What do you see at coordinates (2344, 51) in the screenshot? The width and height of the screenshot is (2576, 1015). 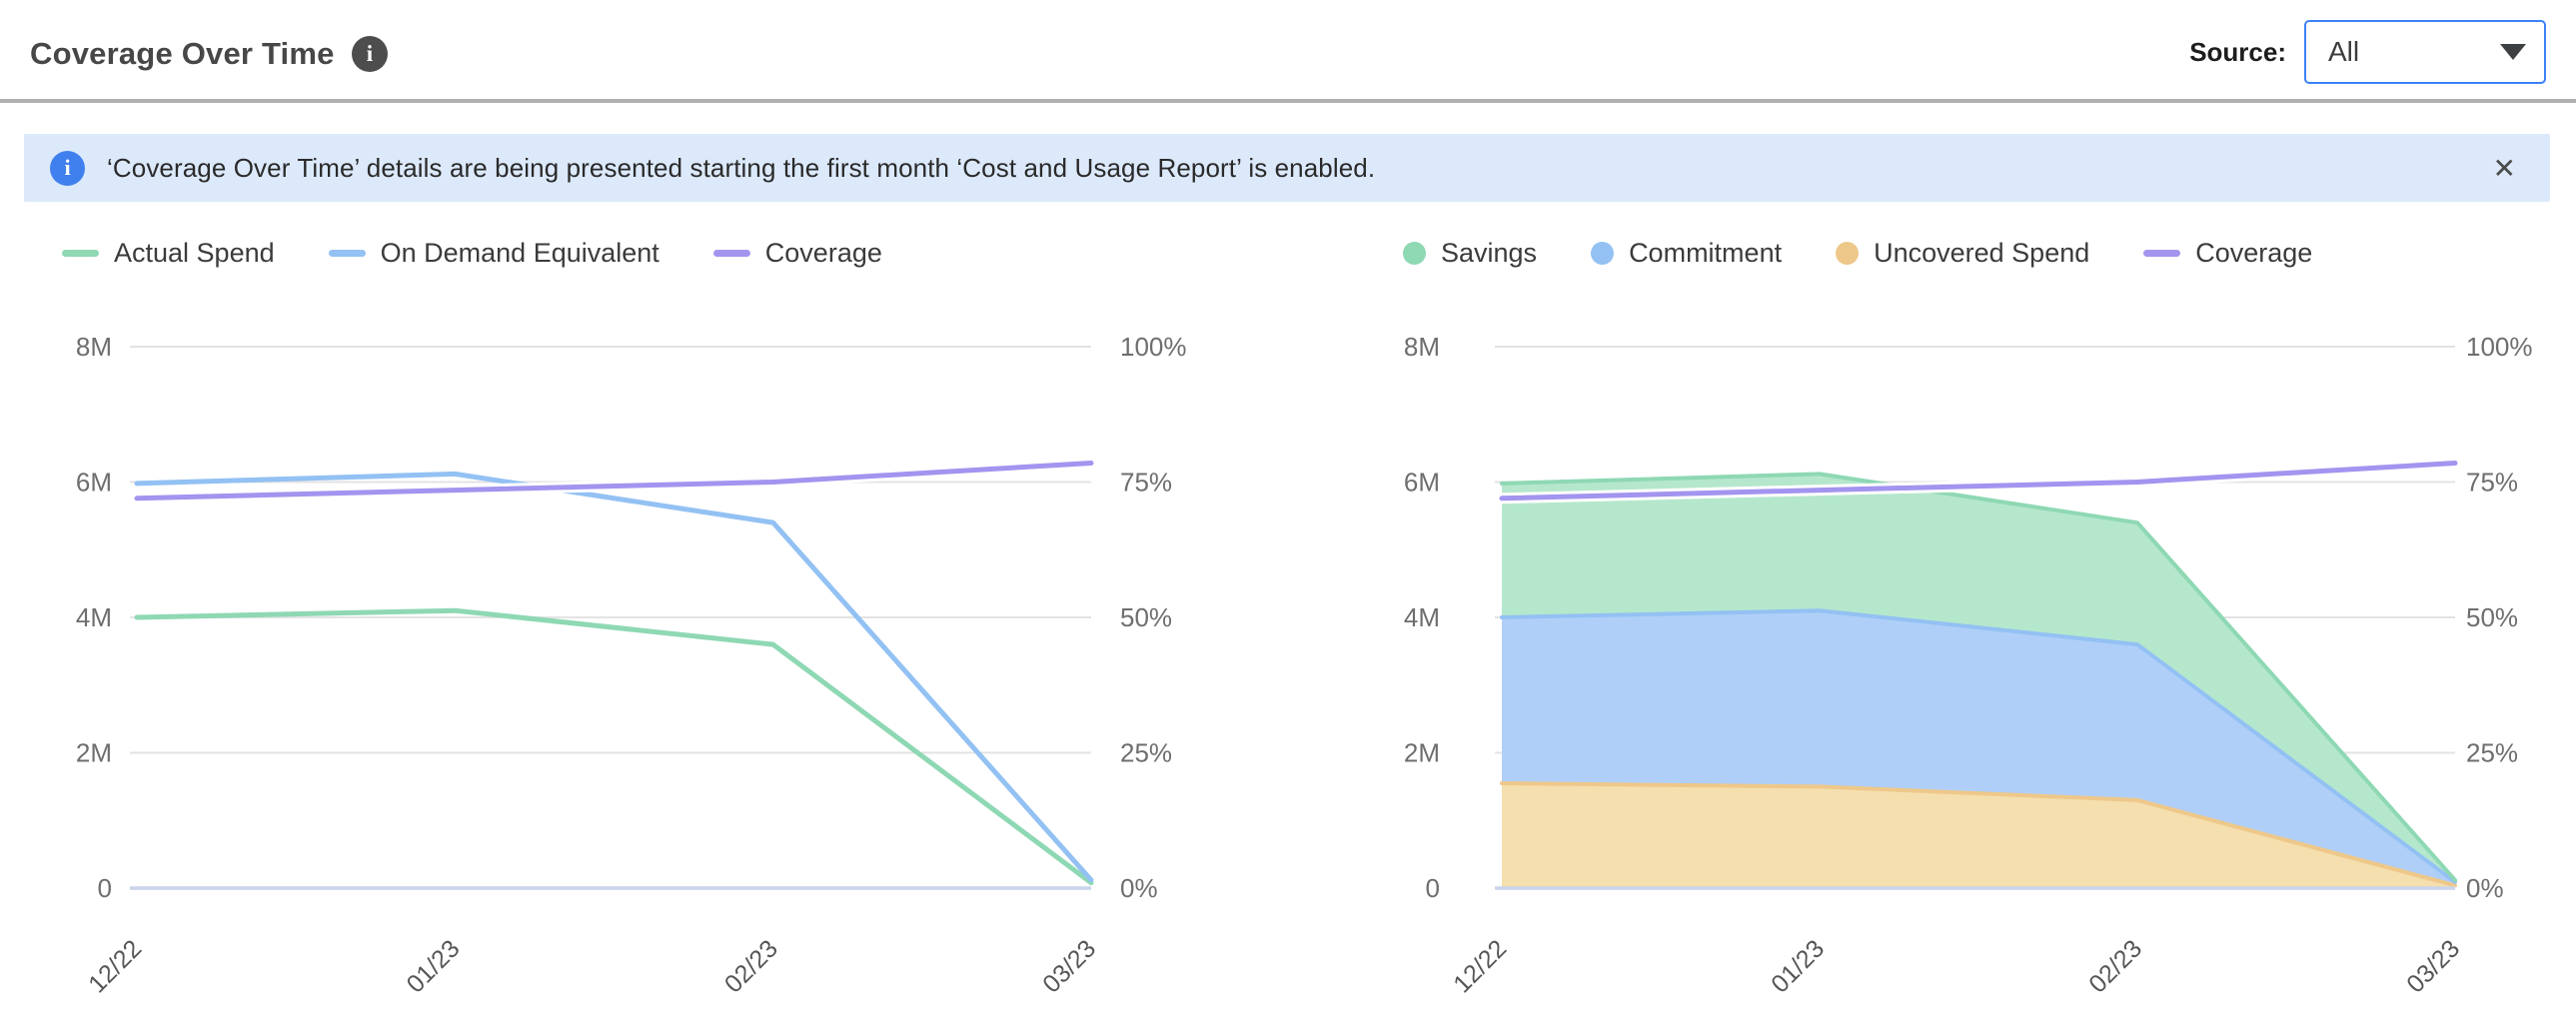 I see `source-selected-value: All` at bounding box center [2344, 51].